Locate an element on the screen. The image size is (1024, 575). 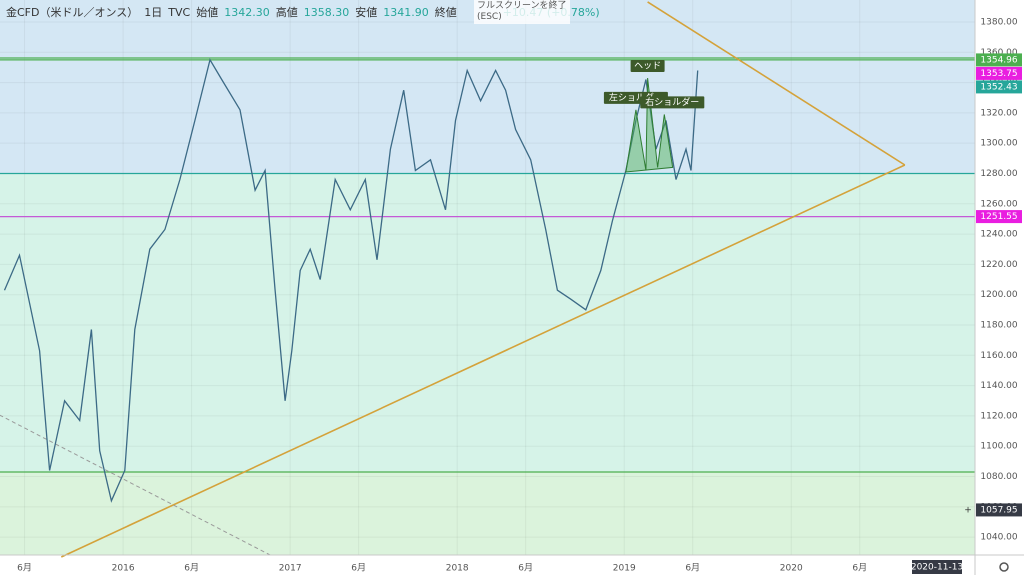
y-tick-label: 1200.00 is located at coordinates (998, 295).